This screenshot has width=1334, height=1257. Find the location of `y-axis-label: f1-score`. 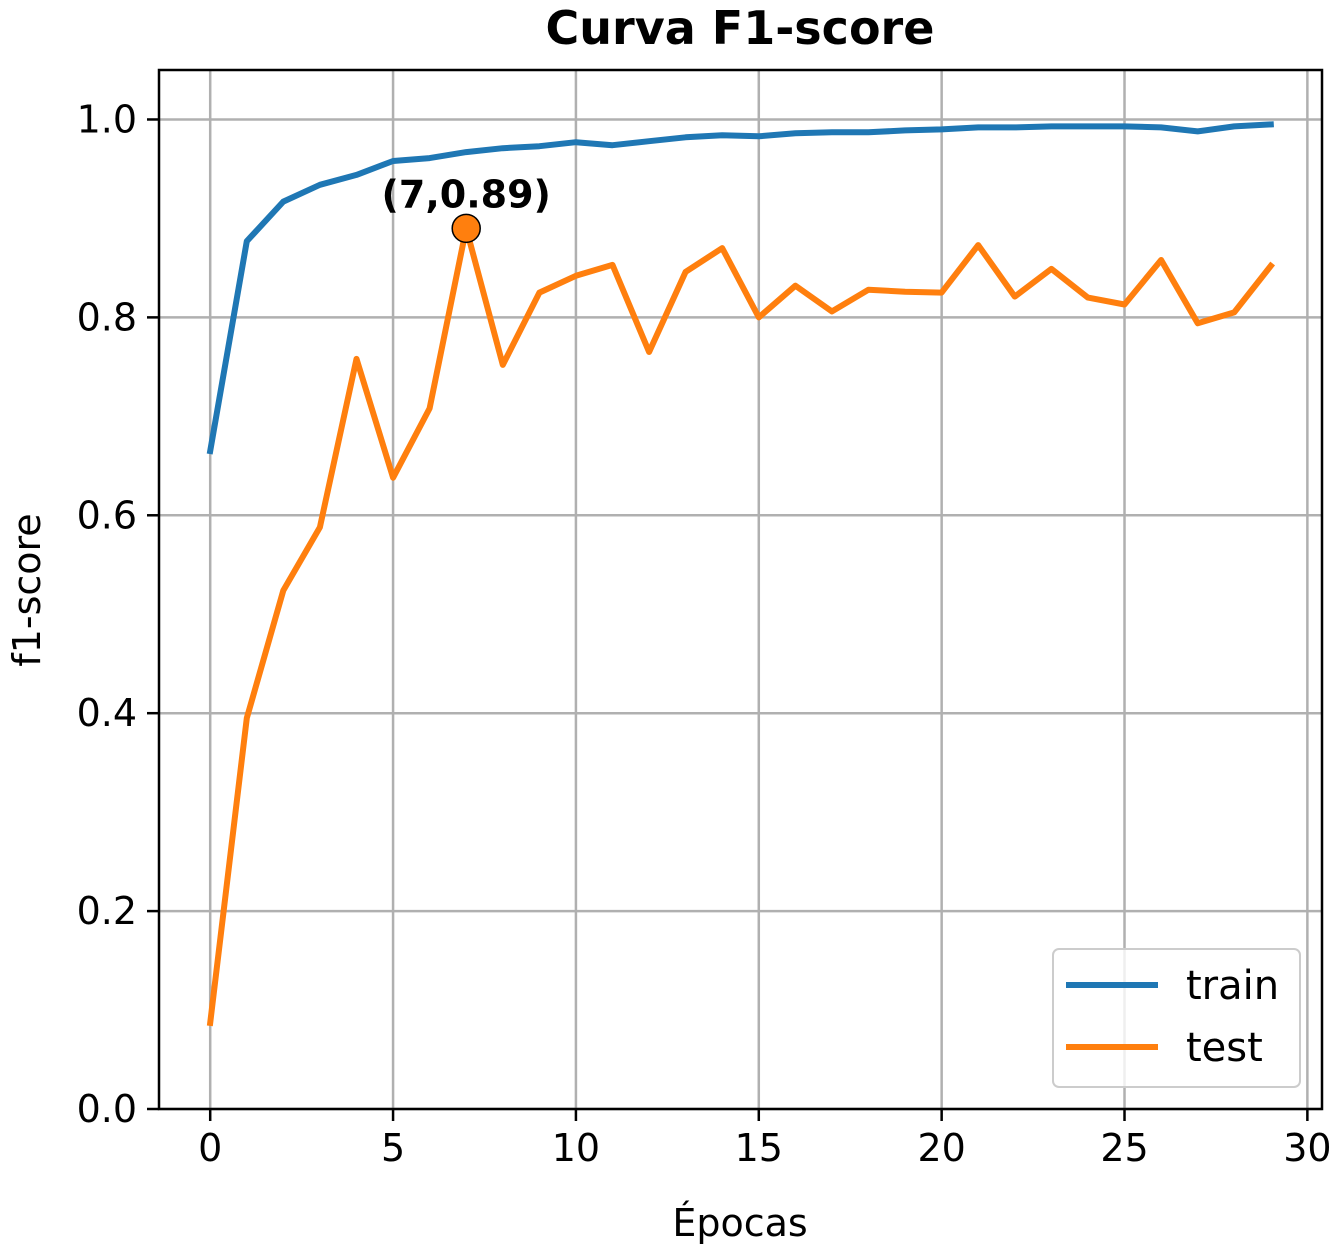

y-axis-label: f1-score is located at coordinates (27, 589).